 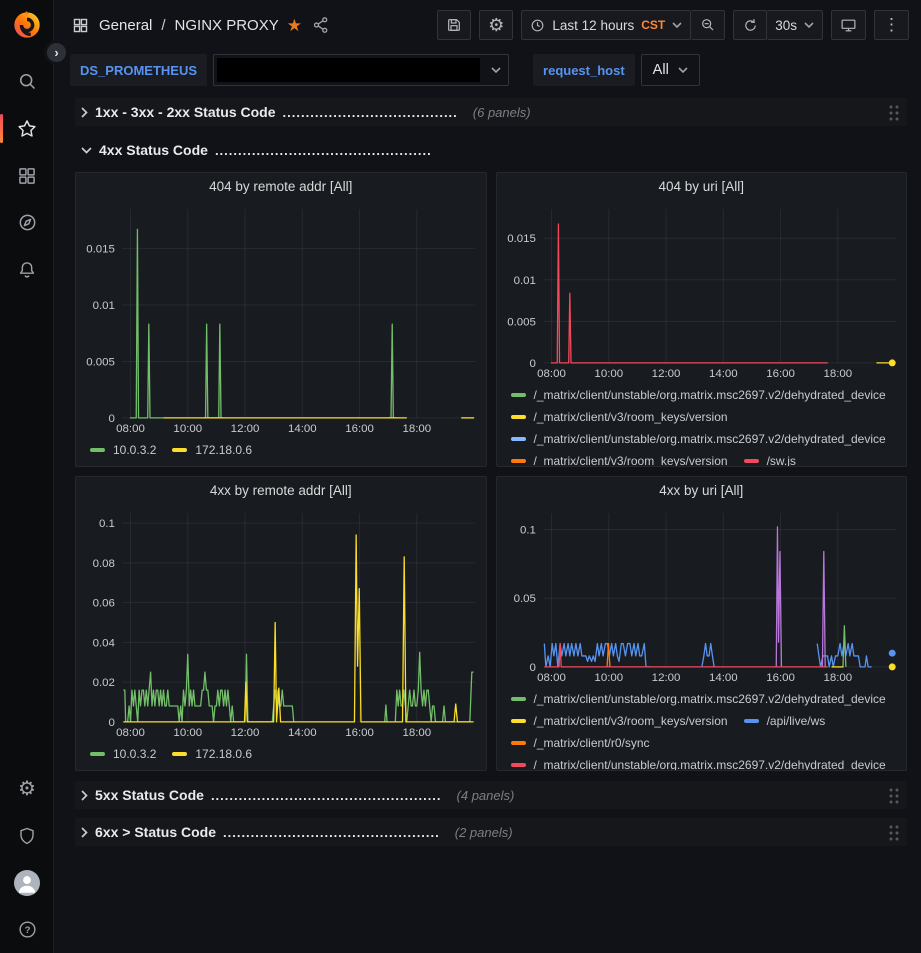 I want to click on sidebar-item-explore, so click(x=27, y=222).